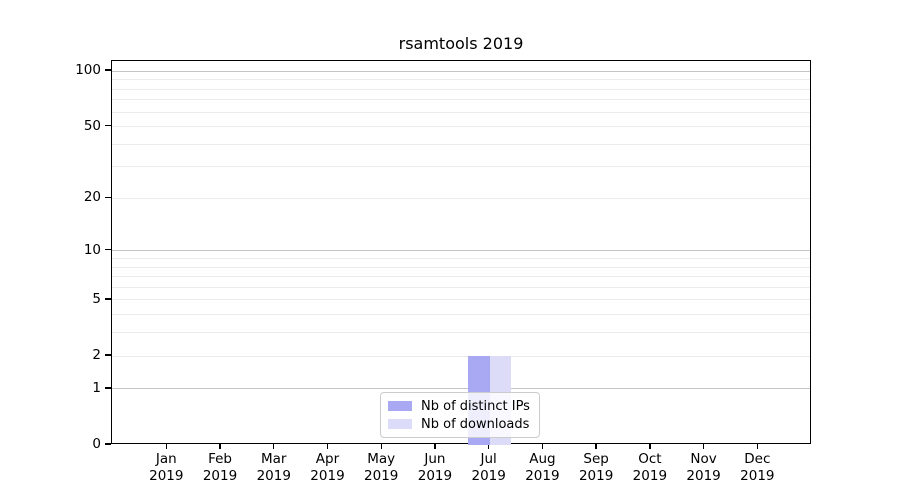 This screenshot has height=500, width=900. I want to click on legend-swatch-distinct-ips, so click(400, 406).